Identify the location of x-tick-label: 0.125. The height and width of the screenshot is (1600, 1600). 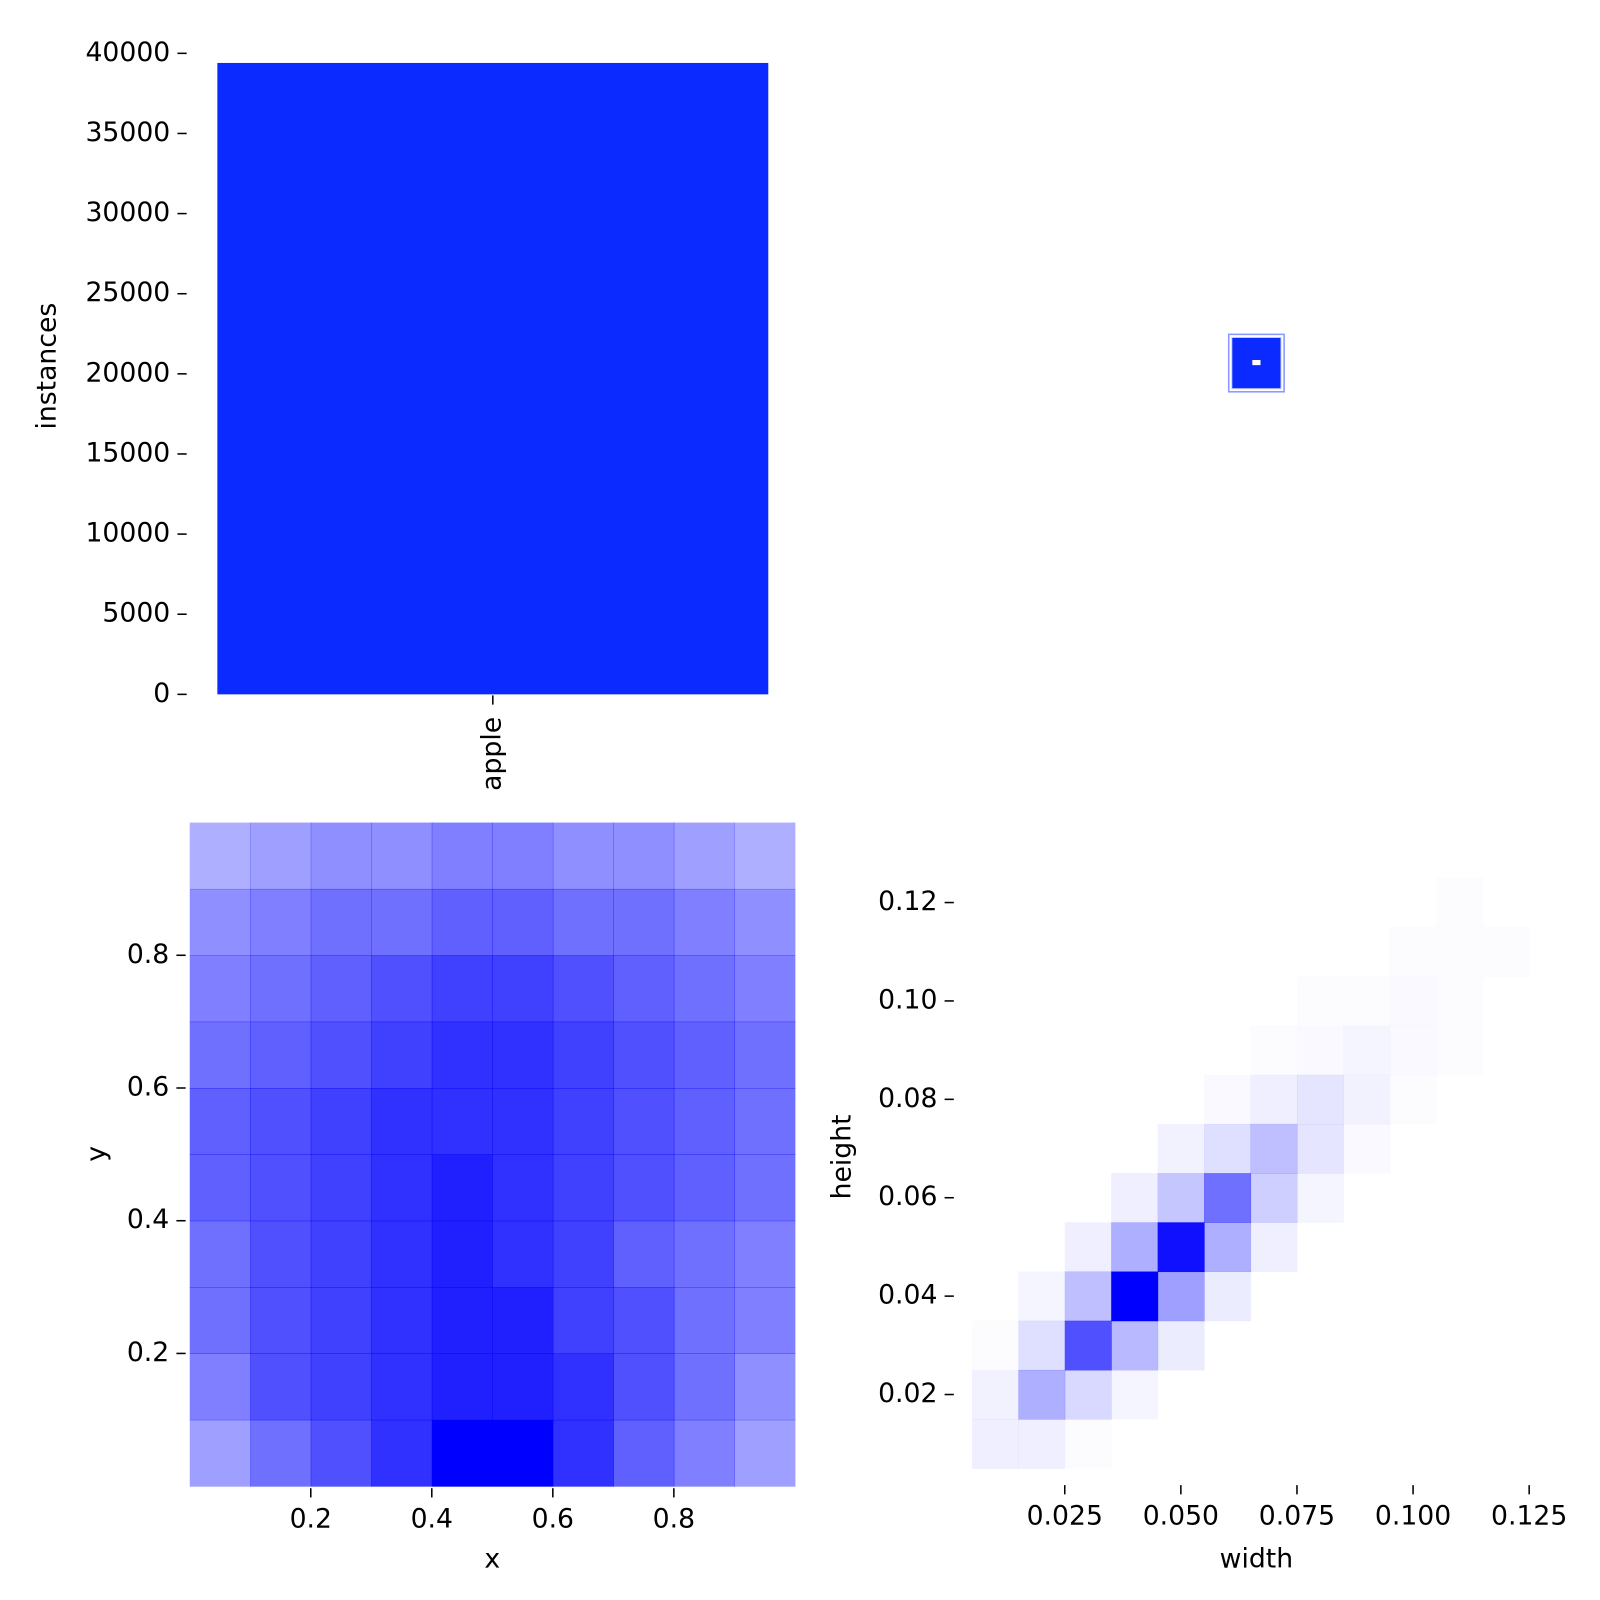
(1529, 1515).